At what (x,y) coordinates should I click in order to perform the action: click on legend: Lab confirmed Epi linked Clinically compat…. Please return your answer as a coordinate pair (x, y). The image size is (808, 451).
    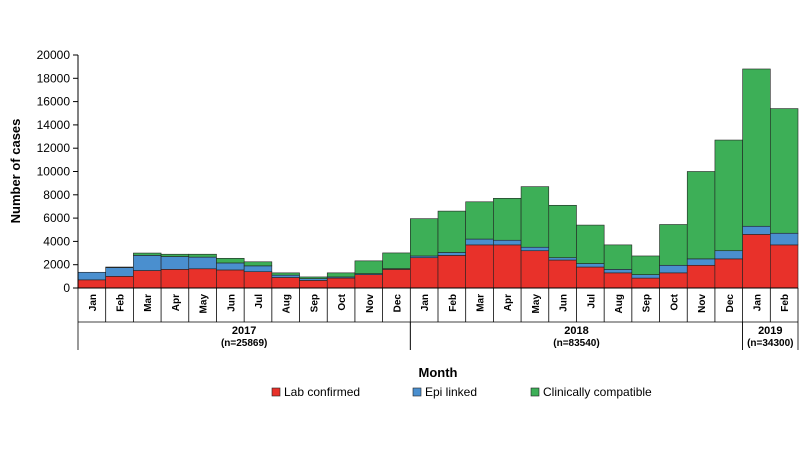
    Looking at the image, I should click on (461, 392).